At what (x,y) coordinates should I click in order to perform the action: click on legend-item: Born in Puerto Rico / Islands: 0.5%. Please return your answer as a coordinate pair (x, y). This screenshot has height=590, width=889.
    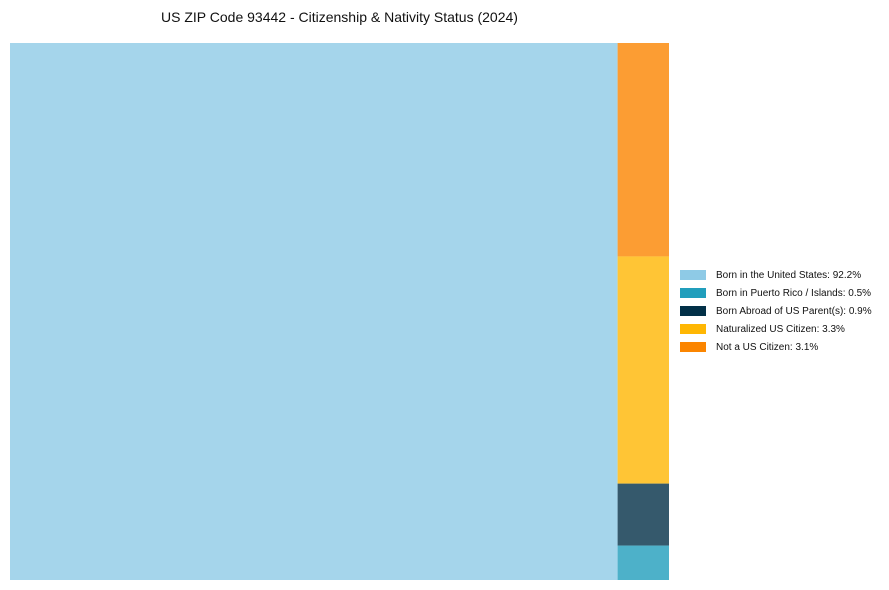
    Looking at the image, I should click on (776, 293).